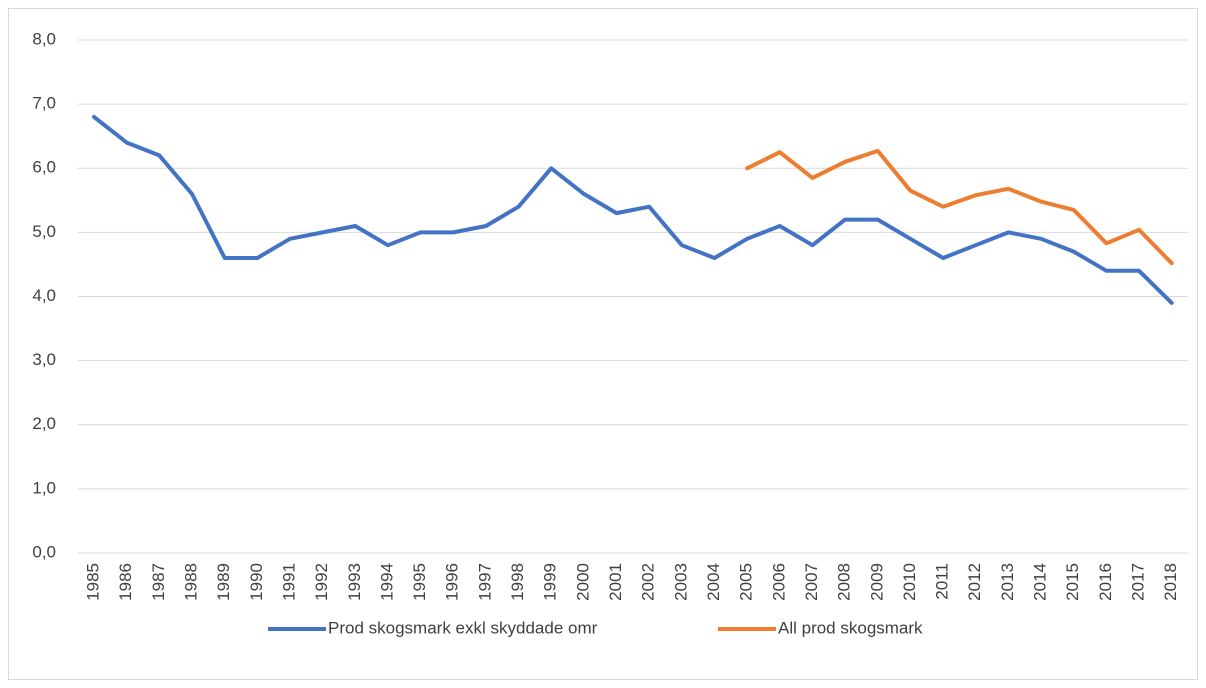 The width and height of the screenshot is (1206, 688). What do you see at coordinates (44, 295) in the screenshot?
I see `y-tick-label: 4,0` at bounding box center [44, 295].